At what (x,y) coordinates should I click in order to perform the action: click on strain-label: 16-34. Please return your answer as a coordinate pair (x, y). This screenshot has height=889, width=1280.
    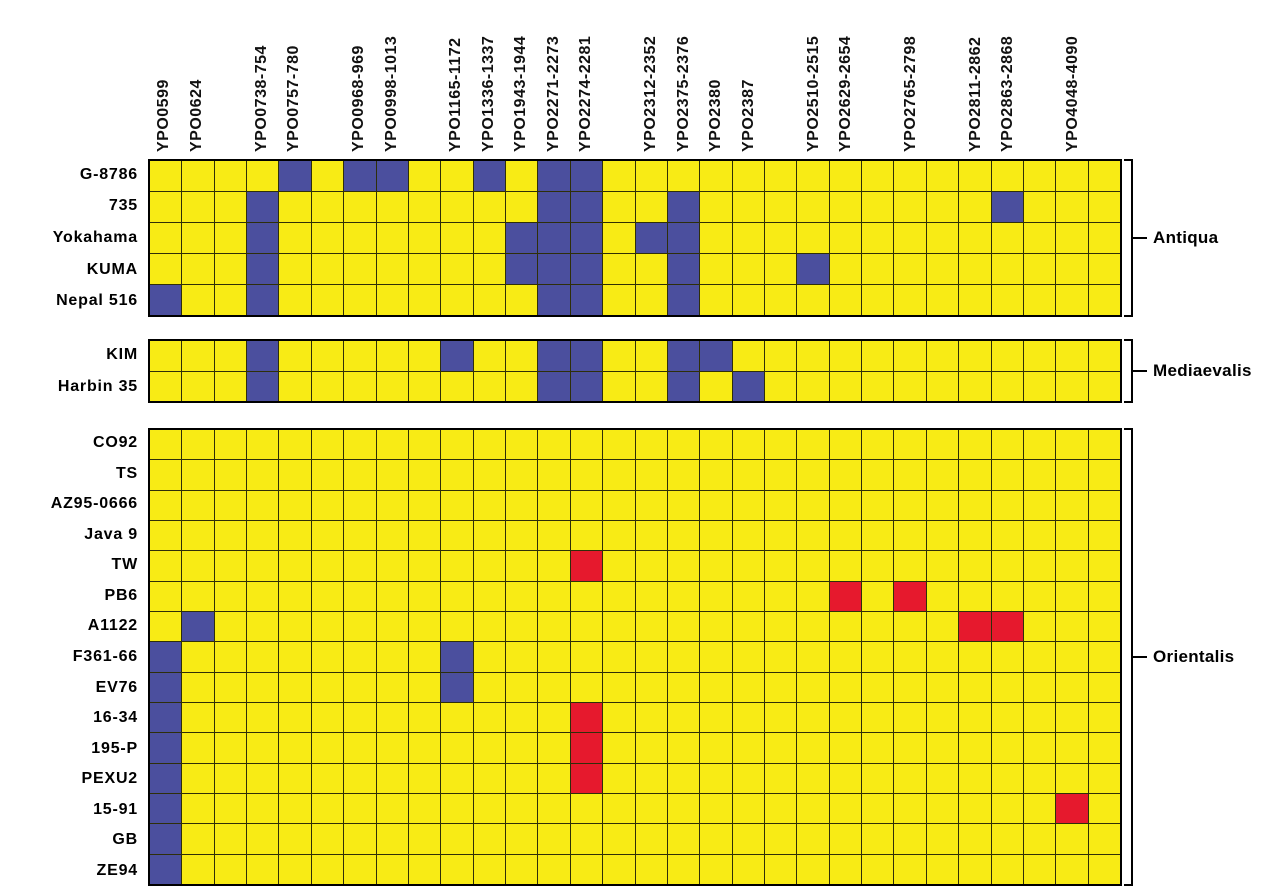
    Looking at the image, I should click on (115, 718).